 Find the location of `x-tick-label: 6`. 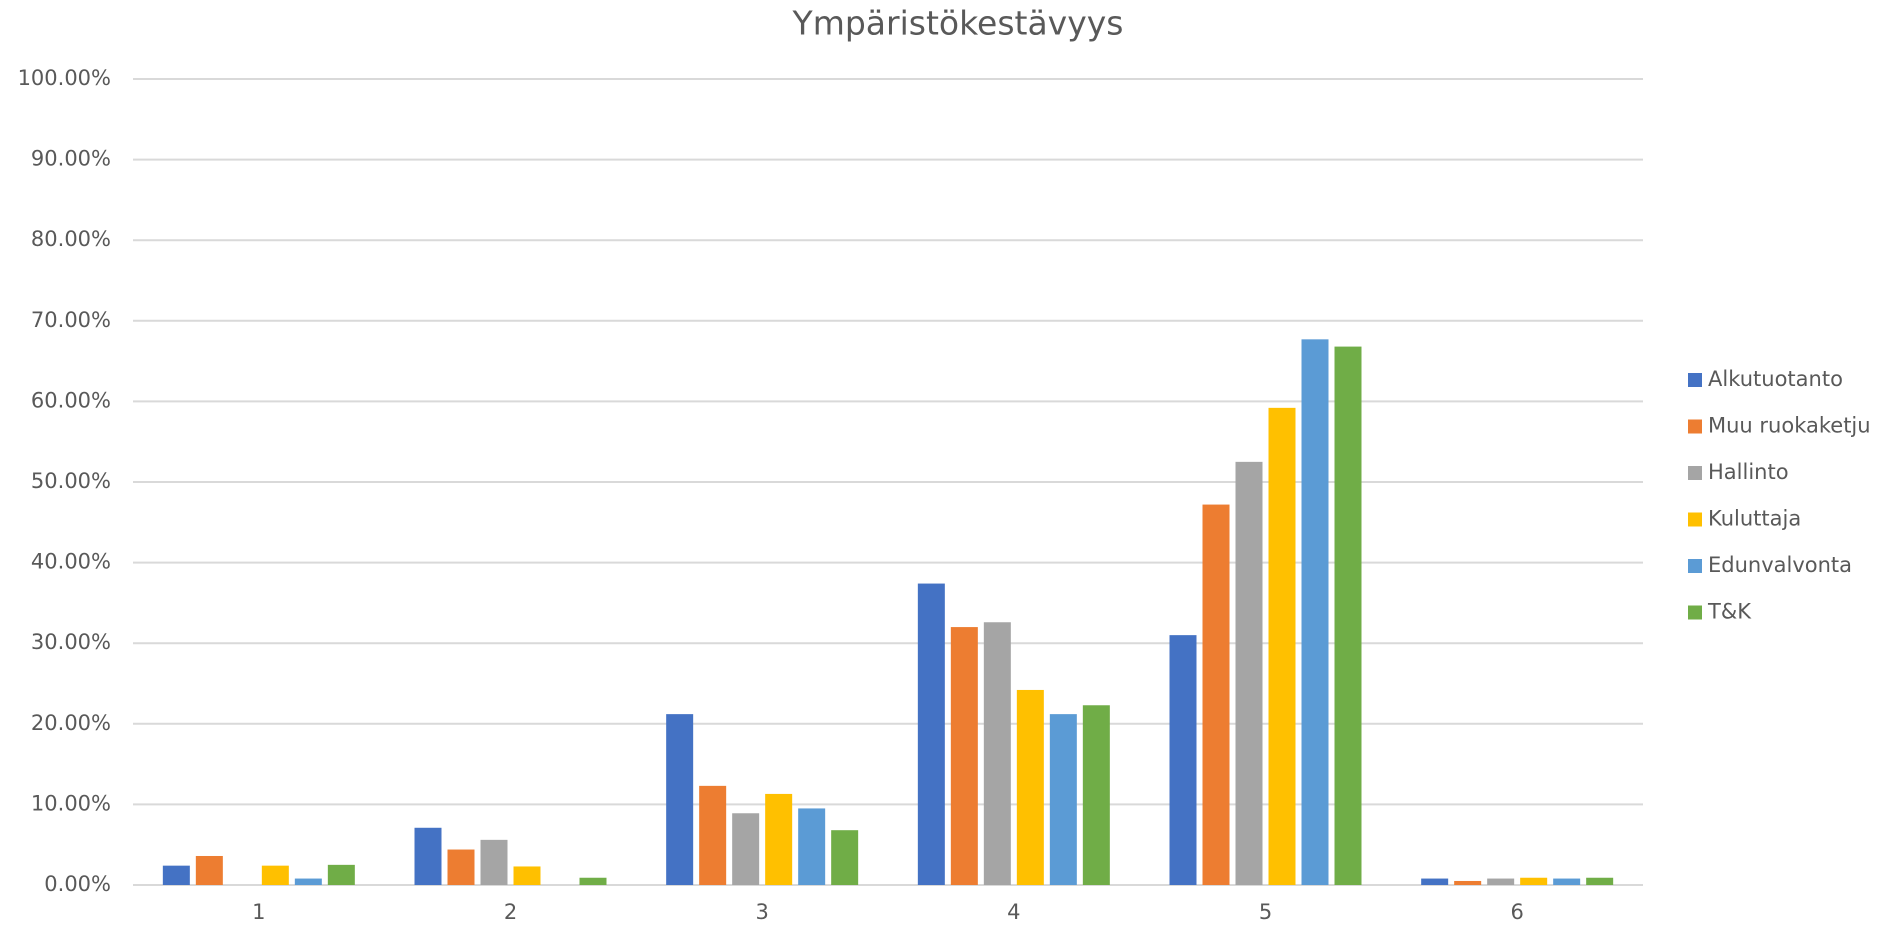

x-tick-label: 6 is located at coordinates (1516, 912).